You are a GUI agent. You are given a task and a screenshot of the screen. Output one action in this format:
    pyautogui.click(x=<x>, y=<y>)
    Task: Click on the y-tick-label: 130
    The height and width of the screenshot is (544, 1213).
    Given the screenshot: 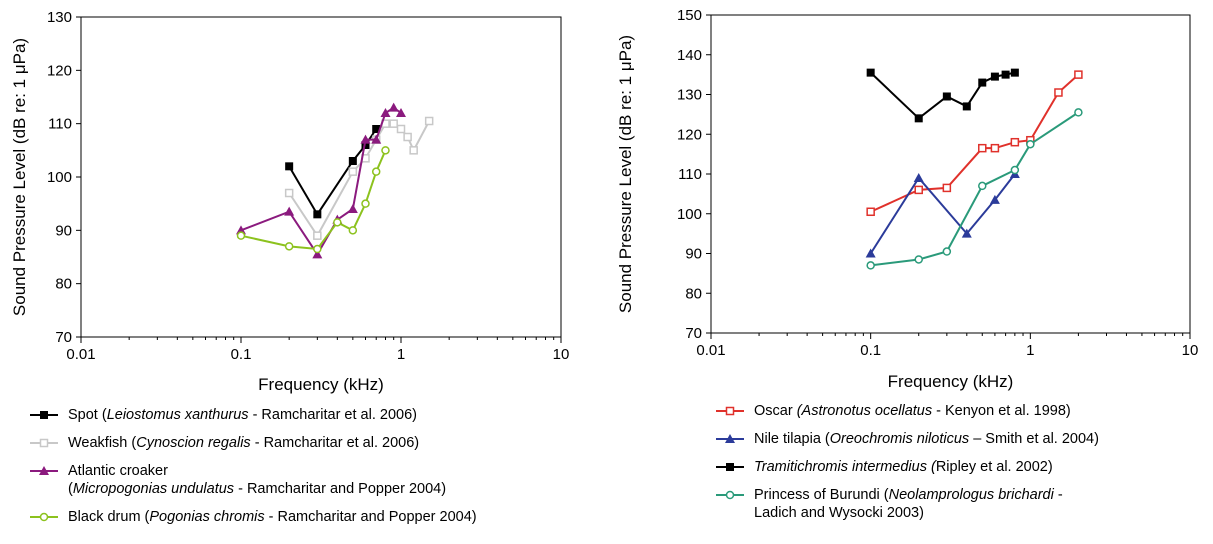 What is the action you would take?
    pyautogui.click(x=59, y=17)
    